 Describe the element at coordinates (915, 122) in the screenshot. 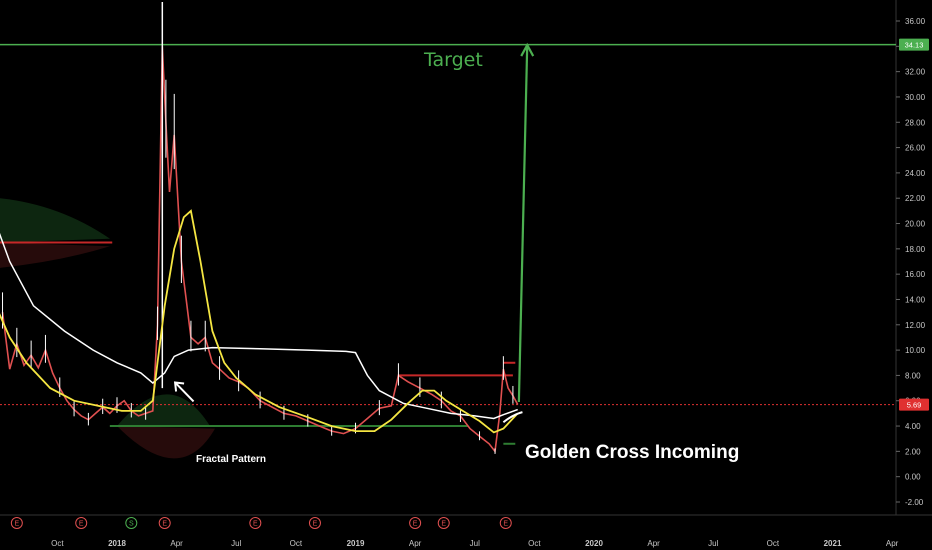

I see `y-tick-label: 28.00` at that location.